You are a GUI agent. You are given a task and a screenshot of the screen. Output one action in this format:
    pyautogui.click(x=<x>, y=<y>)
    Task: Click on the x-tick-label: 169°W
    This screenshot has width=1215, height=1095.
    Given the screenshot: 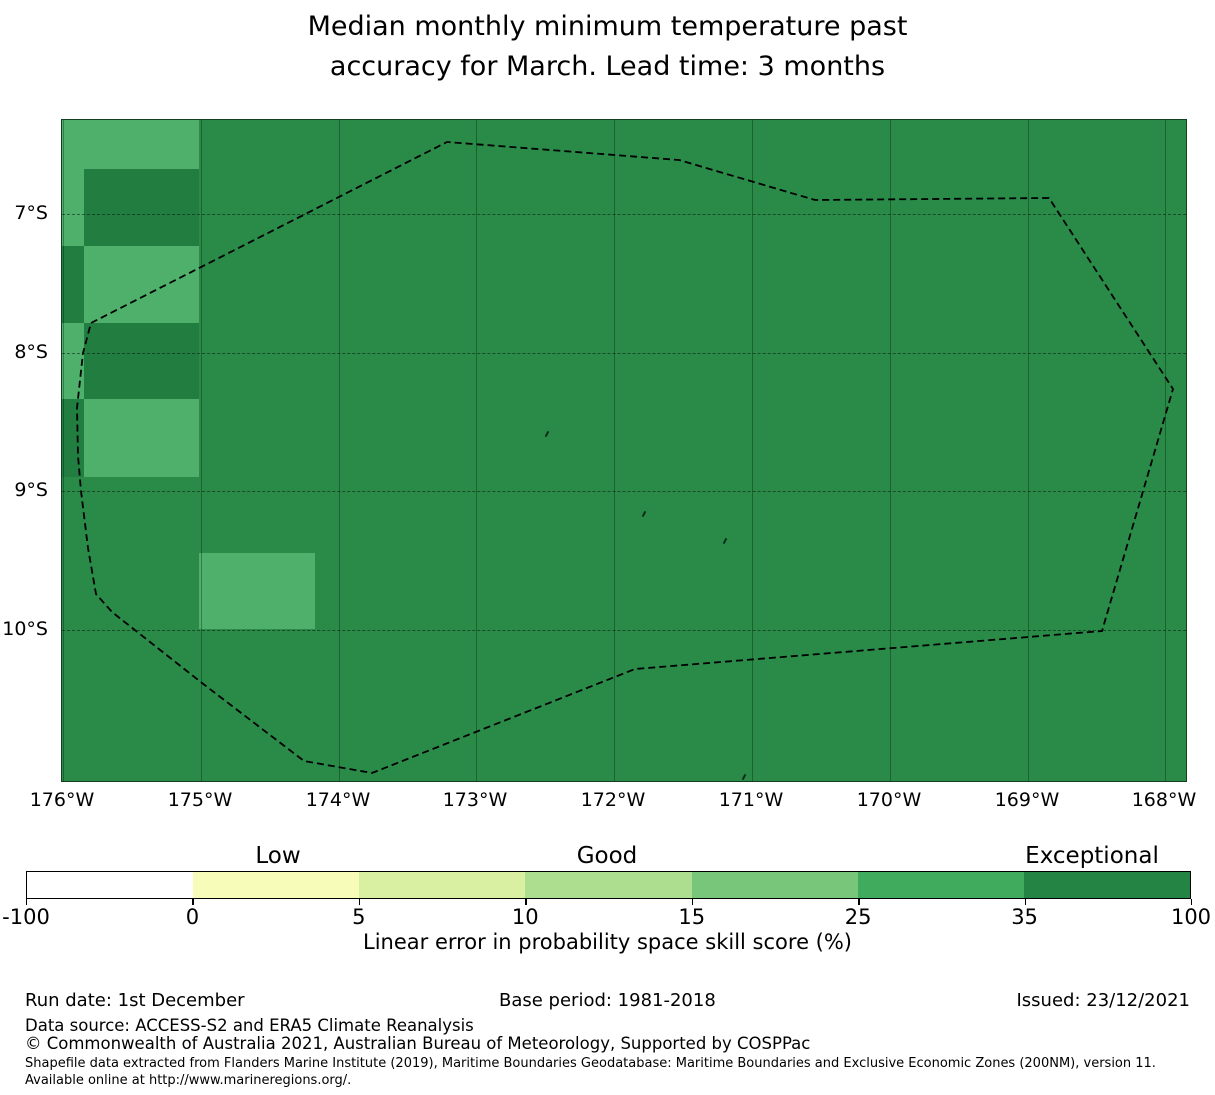 What is the action you would take?
    pyautogui.click(x=1027, y=800)
    